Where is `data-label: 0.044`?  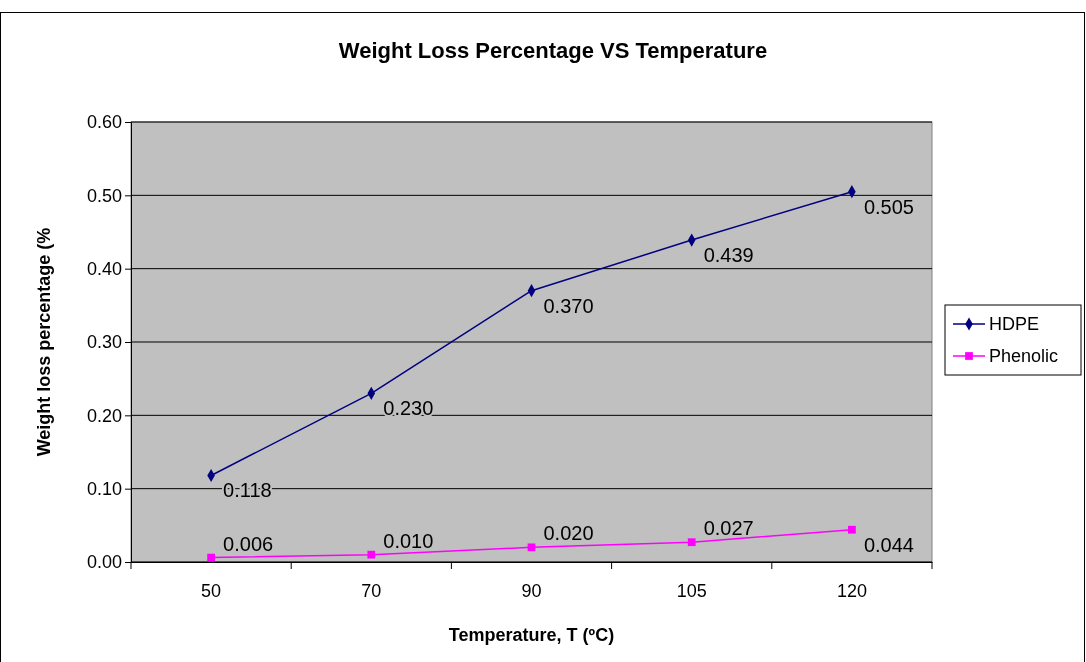 data-label: 0.044 is located at coordinates (888, 544).